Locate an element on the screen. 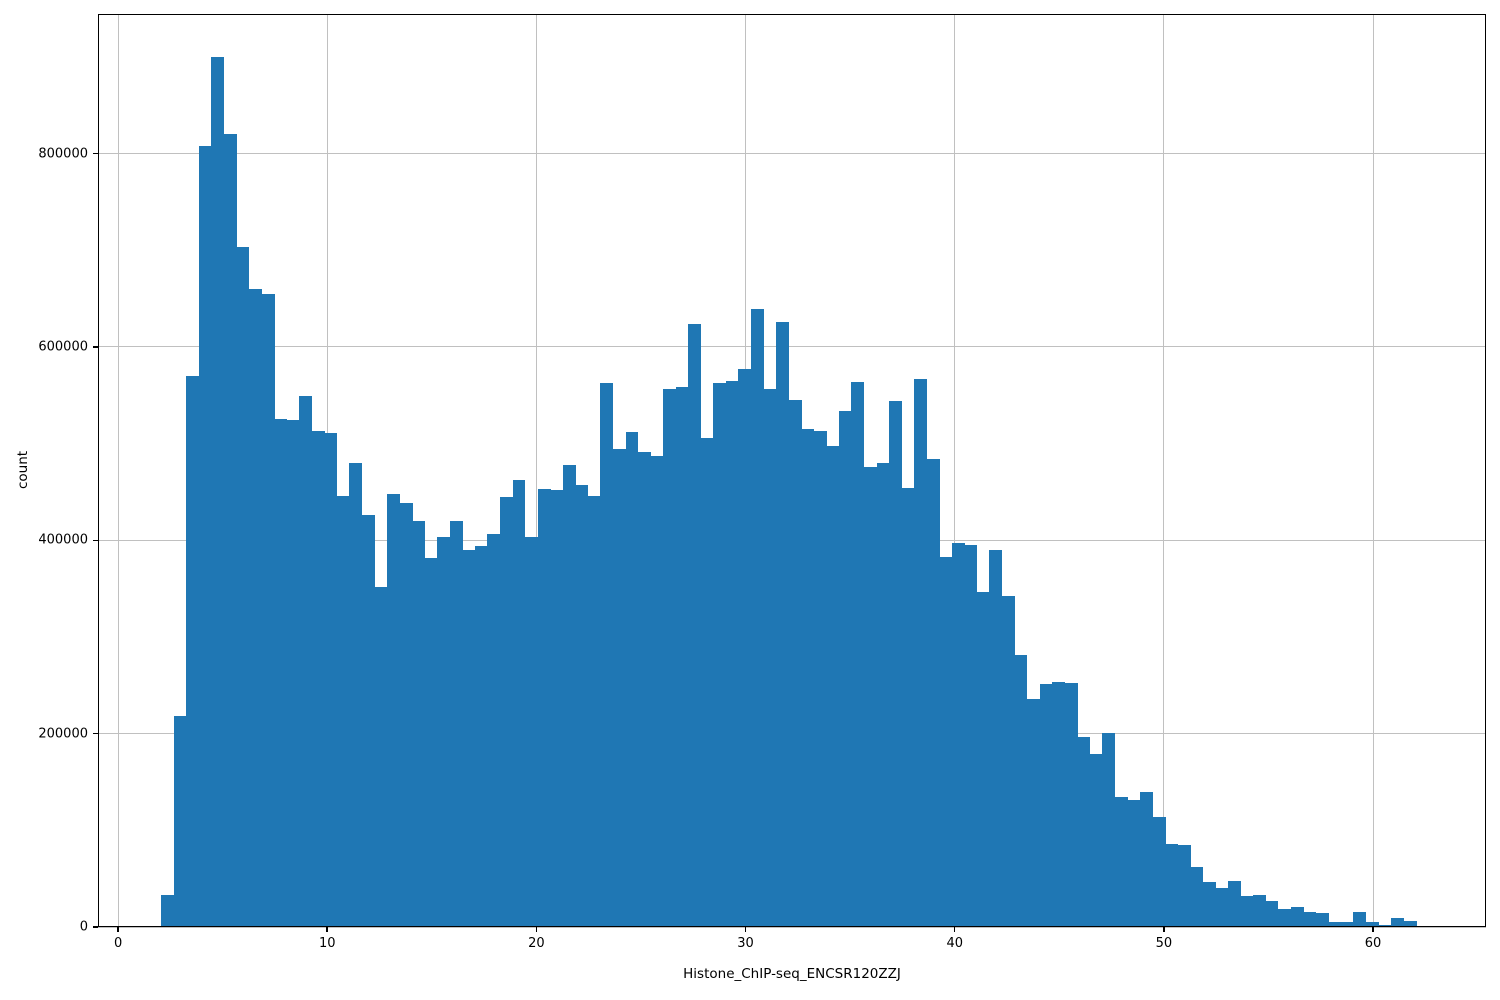 Image resolution: width=1500 pixels, height=1000 pixels. y-tick-label: 400000 is located at coordinates (63, 540).